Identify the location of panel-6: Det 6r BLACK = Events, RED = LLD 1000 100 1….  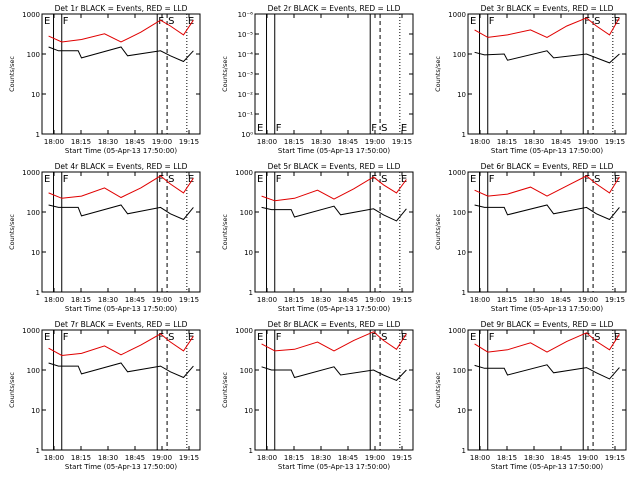
(530, 237).